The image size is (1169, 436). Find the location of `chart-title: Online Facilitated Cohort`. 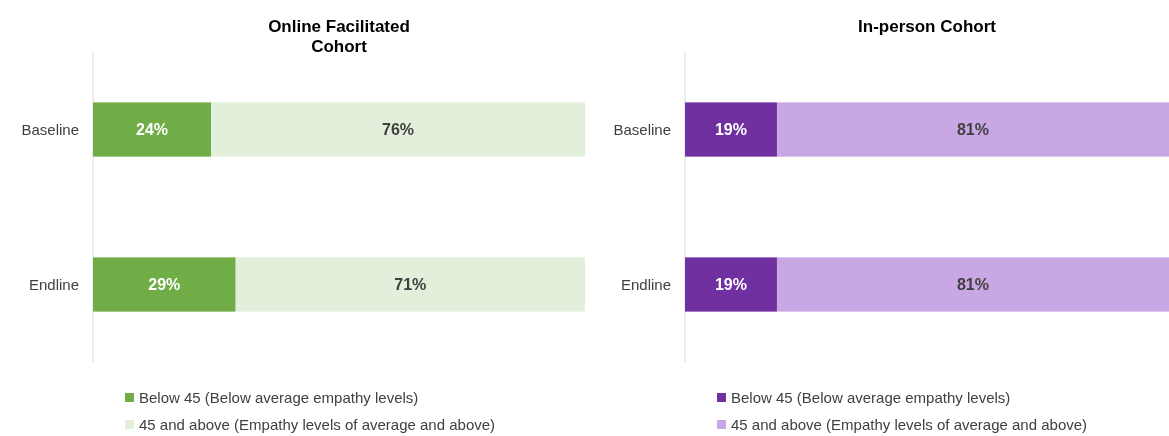

chart-title: Online Facilitated Cohort is located at coordinates (339, 36).